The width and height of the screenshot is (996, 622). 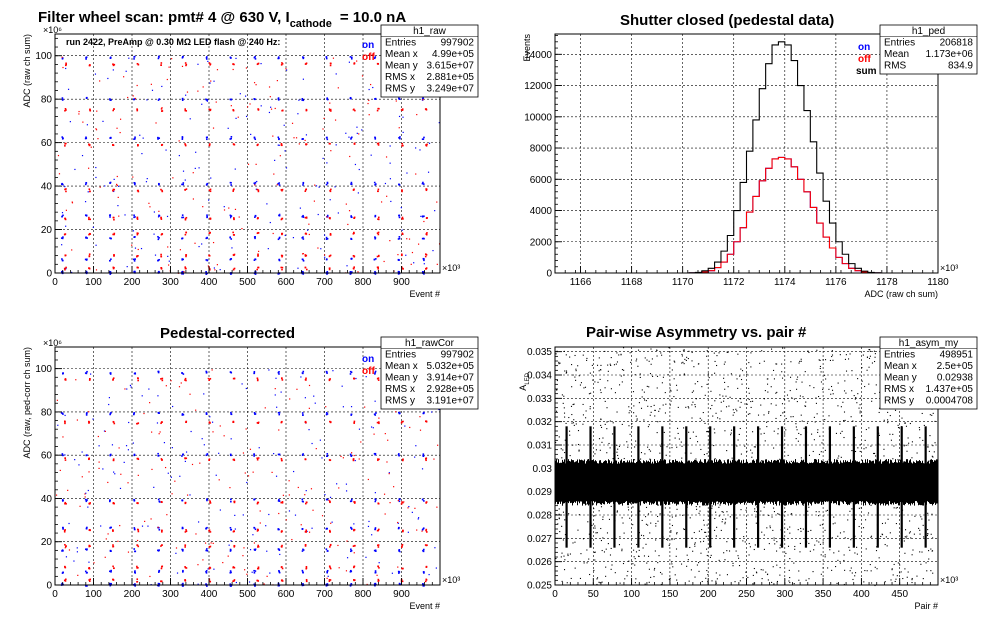 What do you see at coordinates (368, 359) in the screenshot?
I see `legend-entry-on: on` at bounding box center [368, 359].